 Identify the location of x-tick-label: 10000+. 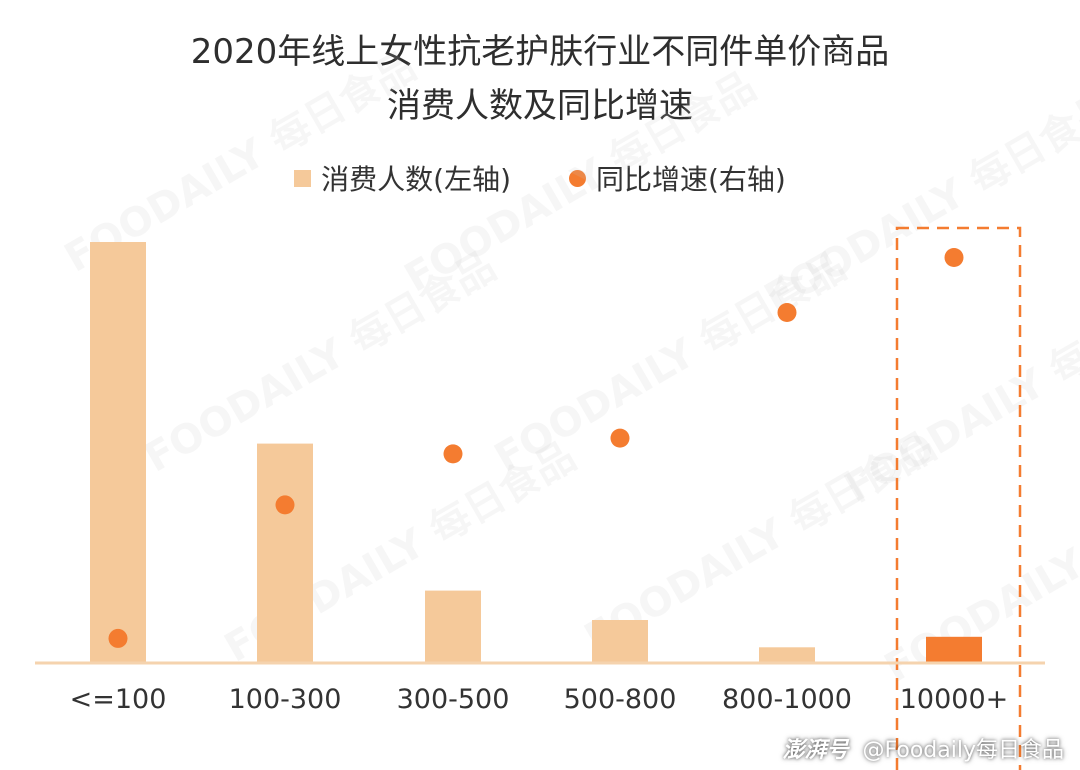
(954, 699).